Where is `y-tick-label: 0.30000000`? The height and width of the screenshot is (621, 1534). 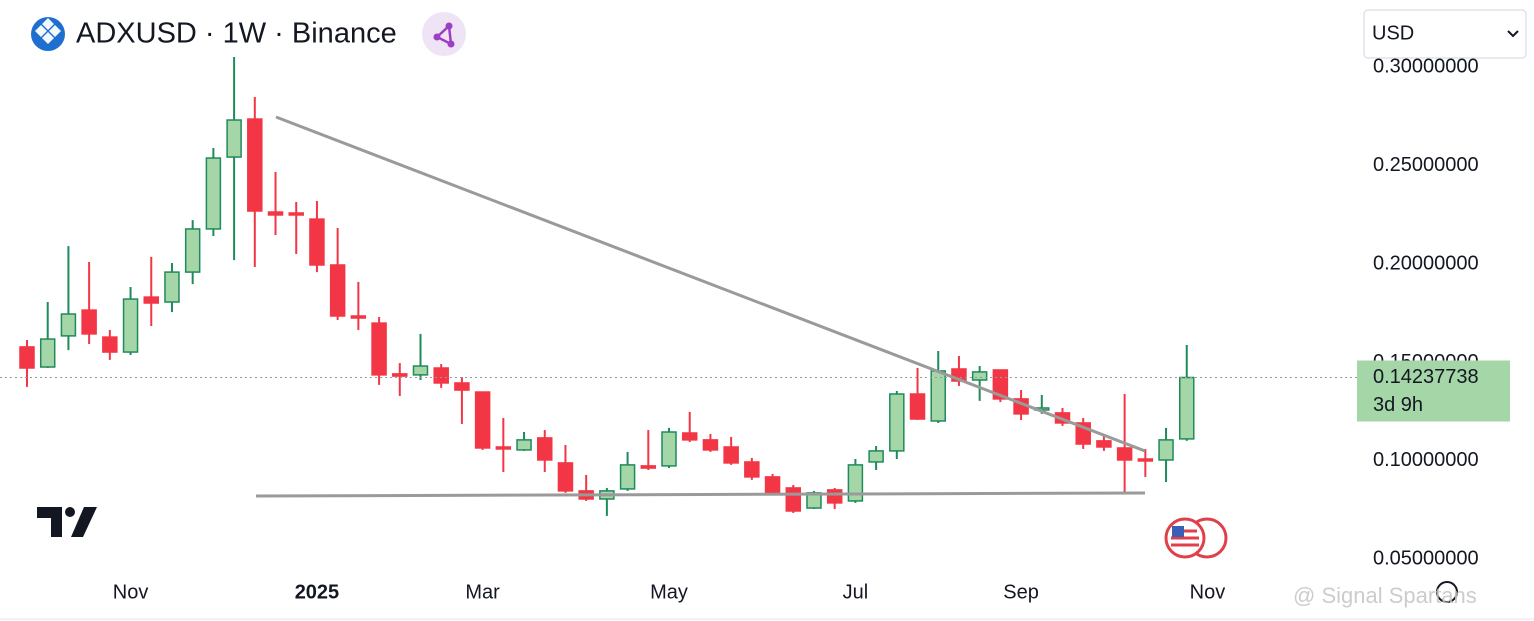
y-tick-label: 0.30000000 is located at coordinates (1426, 66).